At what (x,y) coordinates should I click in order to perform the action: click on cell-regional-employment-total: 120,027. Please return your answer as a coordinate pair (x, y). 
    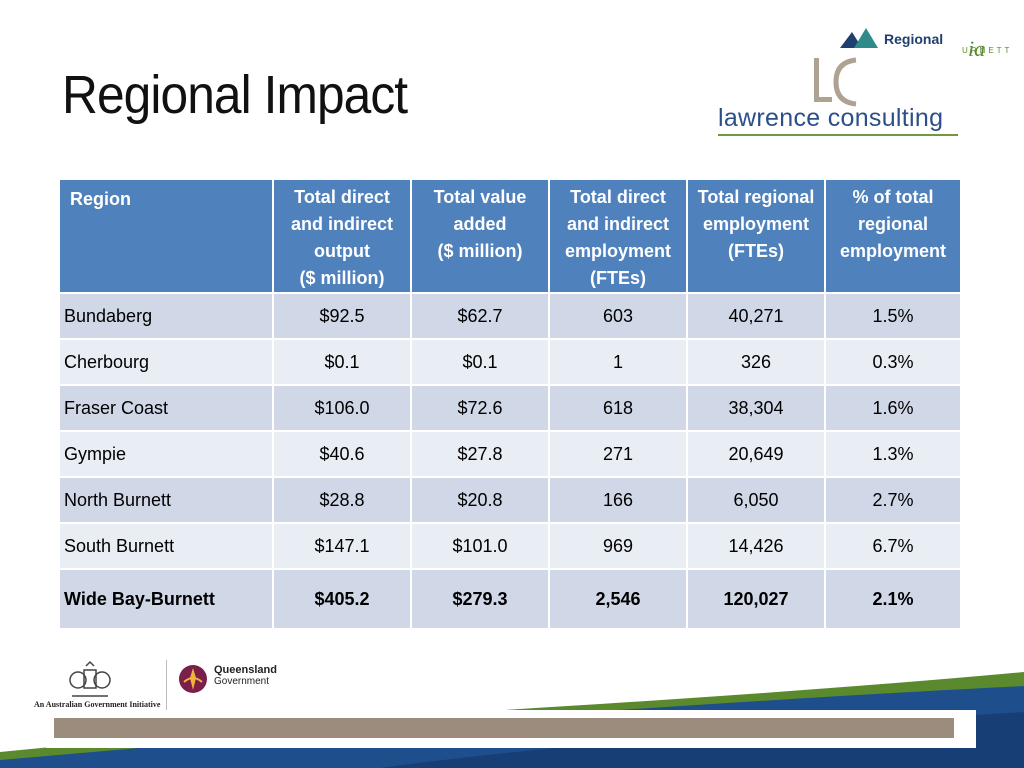
    Looking at the image, I should click on (756, 599).